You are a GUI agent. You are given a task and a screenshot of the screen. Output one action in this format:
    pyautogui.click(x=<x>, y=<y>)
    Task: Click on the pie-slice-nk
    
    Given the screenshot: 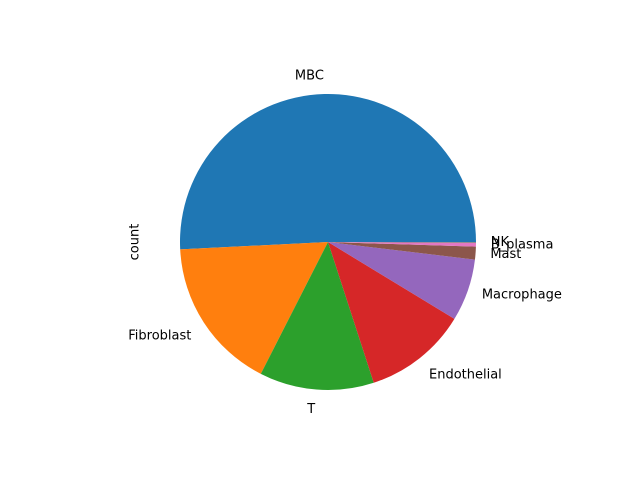 What is the action you would take?
    pyautogui.click(x=402, y=242)
    